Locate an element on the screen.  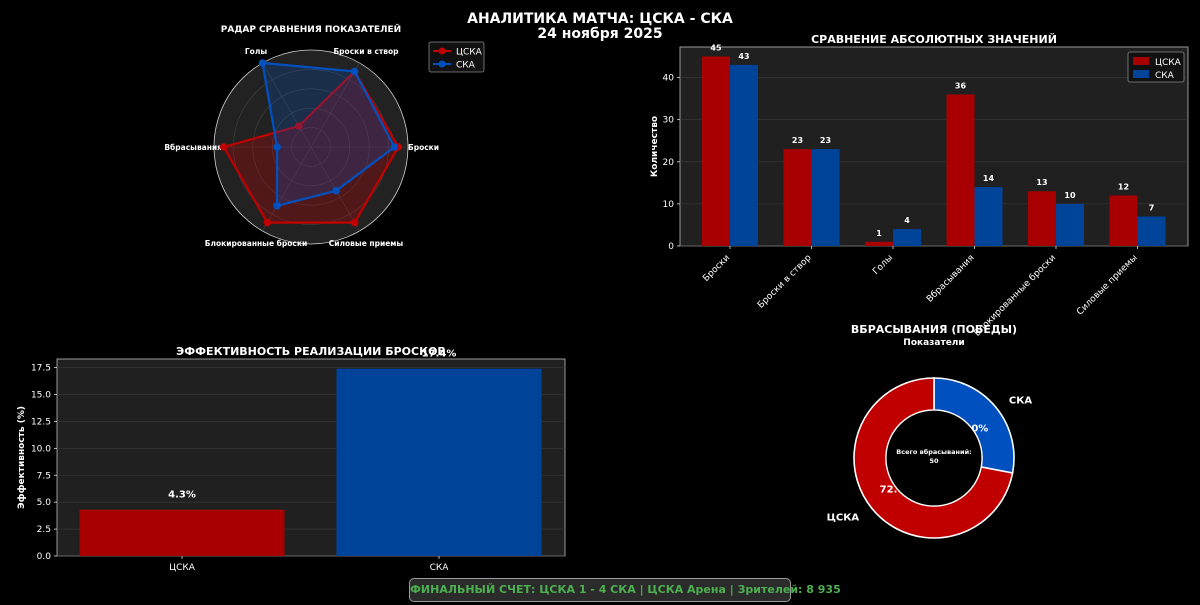
donut-pct-label: 72.0% is located at coordinates (897, 490).